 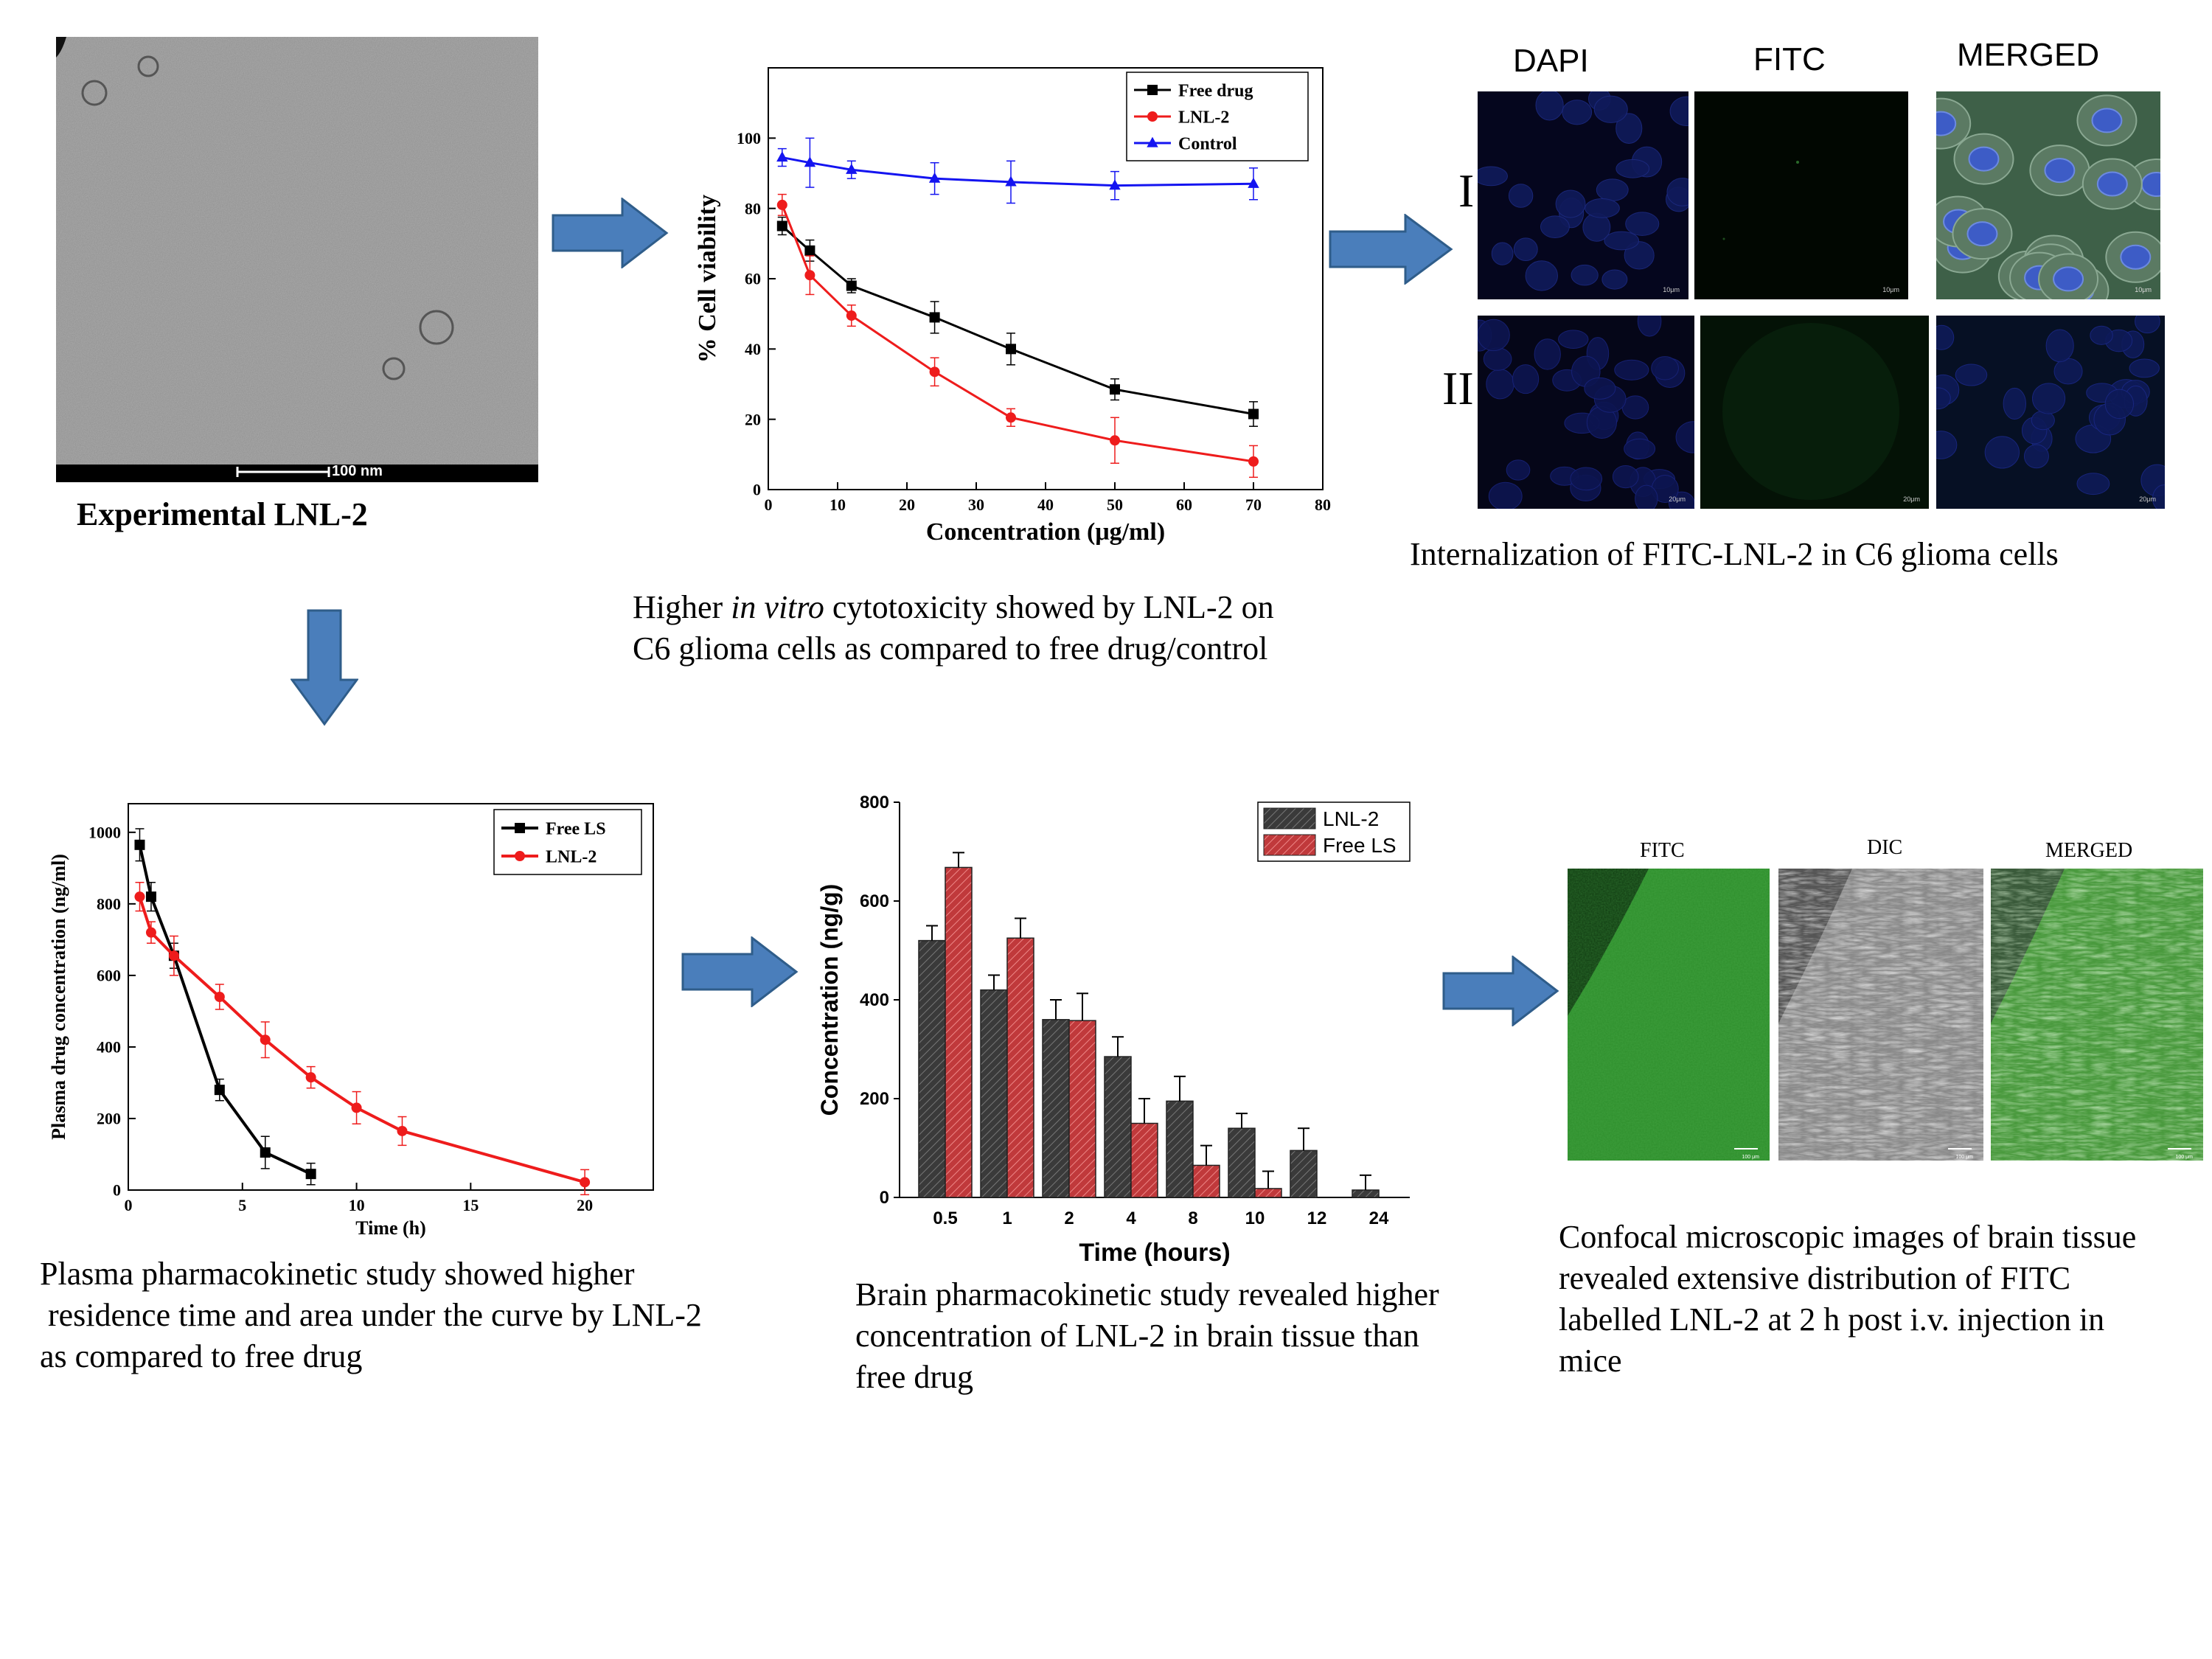 I want to click on y-tick-label: 20, so click(x=753, y=419).